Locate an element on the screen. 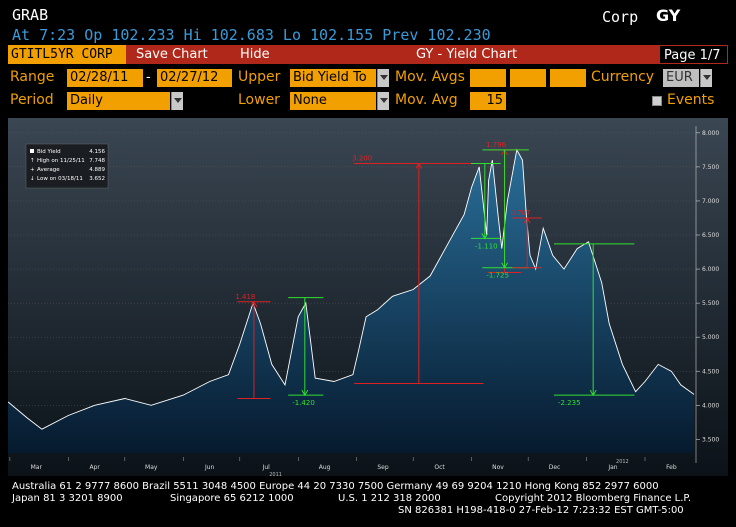 Image resolution: width=736 pixels, height=527 pixels. currency-dropdown-icon is located at coordinates (706, 78).